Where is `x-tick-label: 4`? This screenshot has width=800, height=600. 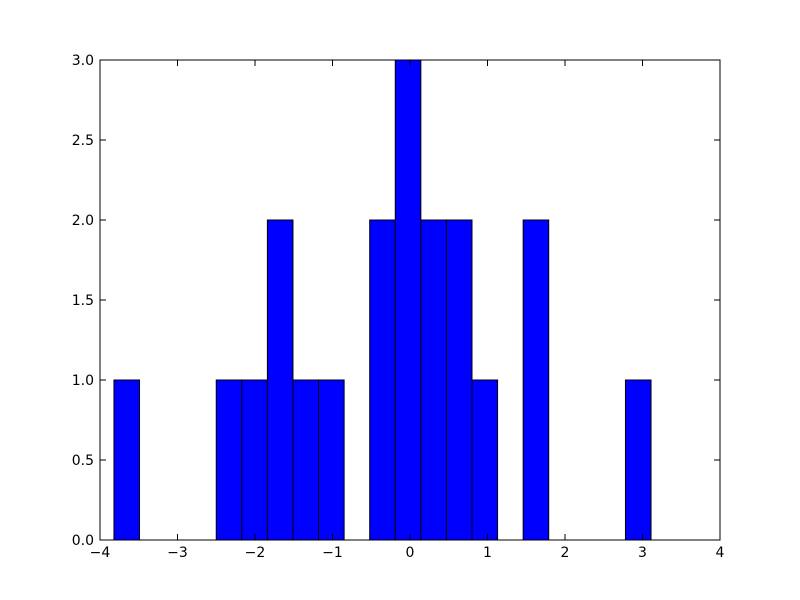 x-tick-label: 4 is located at coordinates (720, 553).